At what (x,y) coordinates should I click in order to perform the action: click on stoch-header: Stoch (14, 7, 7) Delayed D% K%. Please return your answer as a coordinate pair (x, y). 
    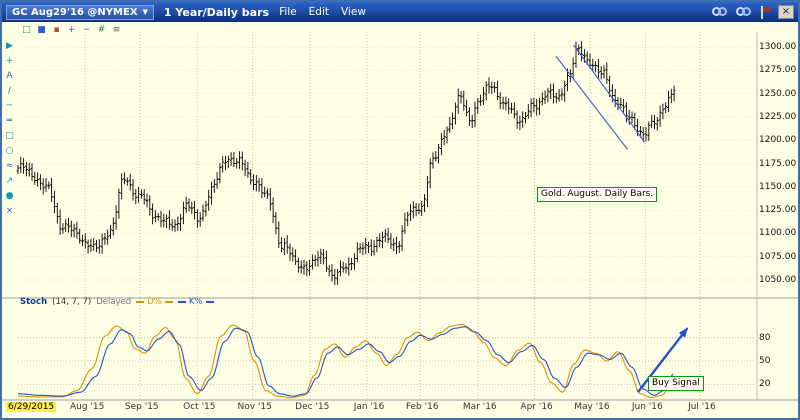
    Looking at the image, I should click on (117, 302).